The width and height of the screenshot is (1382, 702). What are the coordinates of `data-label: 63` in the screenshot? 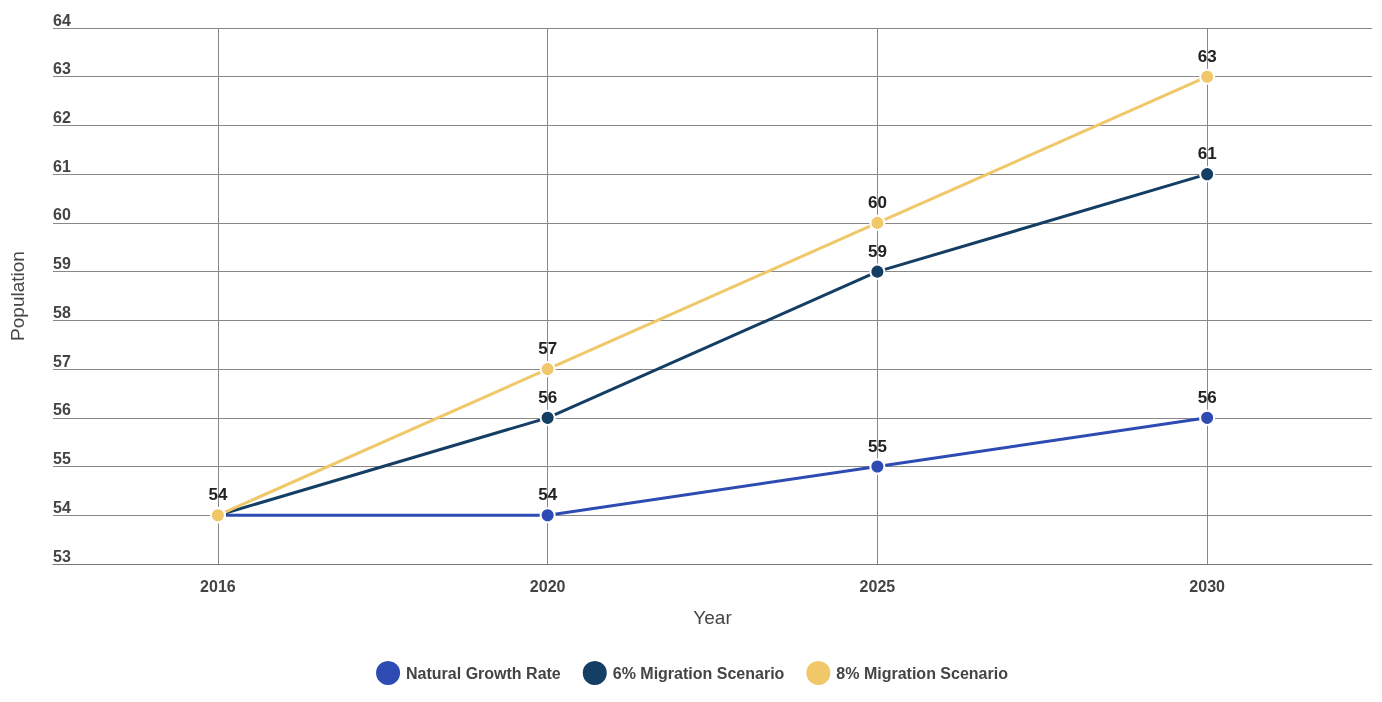 It's located at (1207, 56).